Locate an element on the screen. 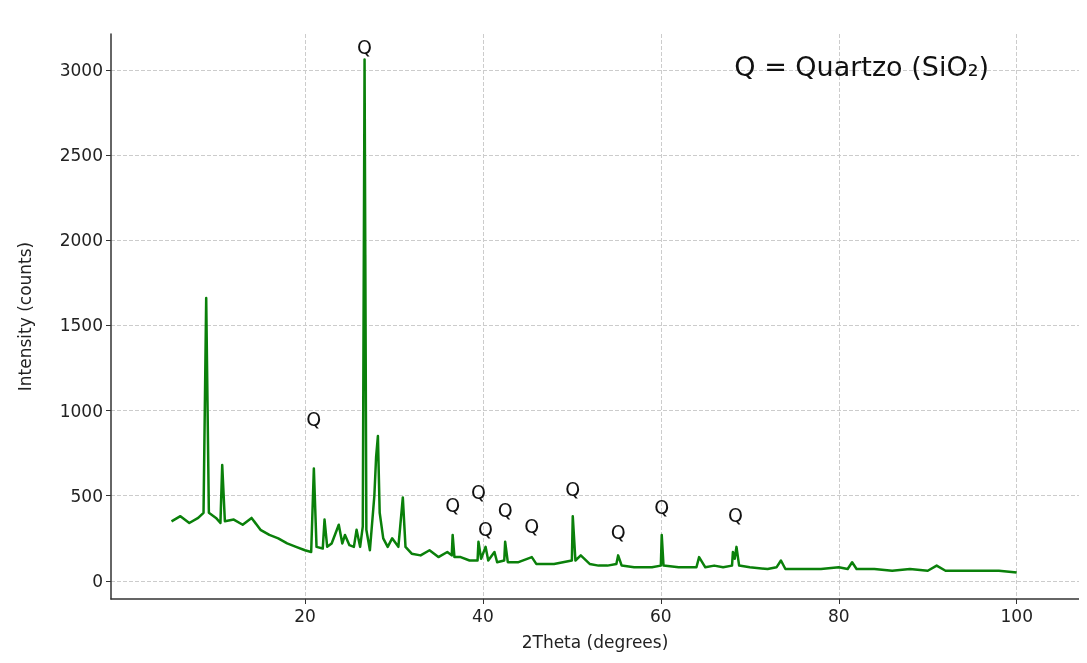 The width and height of the screenshot is (1087, 663). x-tick-label: 20 is located at coordinates (305, 615).